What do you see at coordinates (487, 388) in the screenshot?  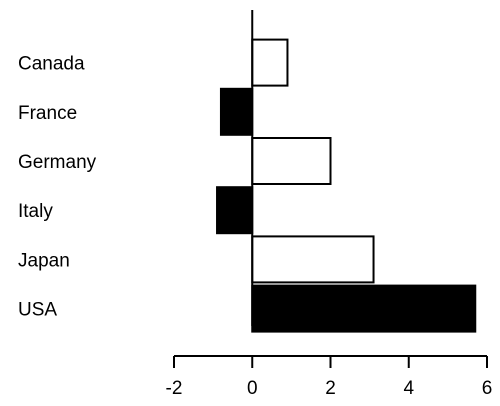 I see `x-tick-label-4: 6` at bounding box center [487, 388].